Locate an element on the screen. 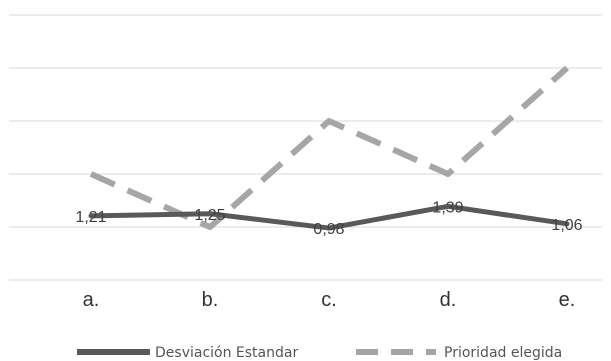  data-label: 1,06 is located at coordinates (566, 225).